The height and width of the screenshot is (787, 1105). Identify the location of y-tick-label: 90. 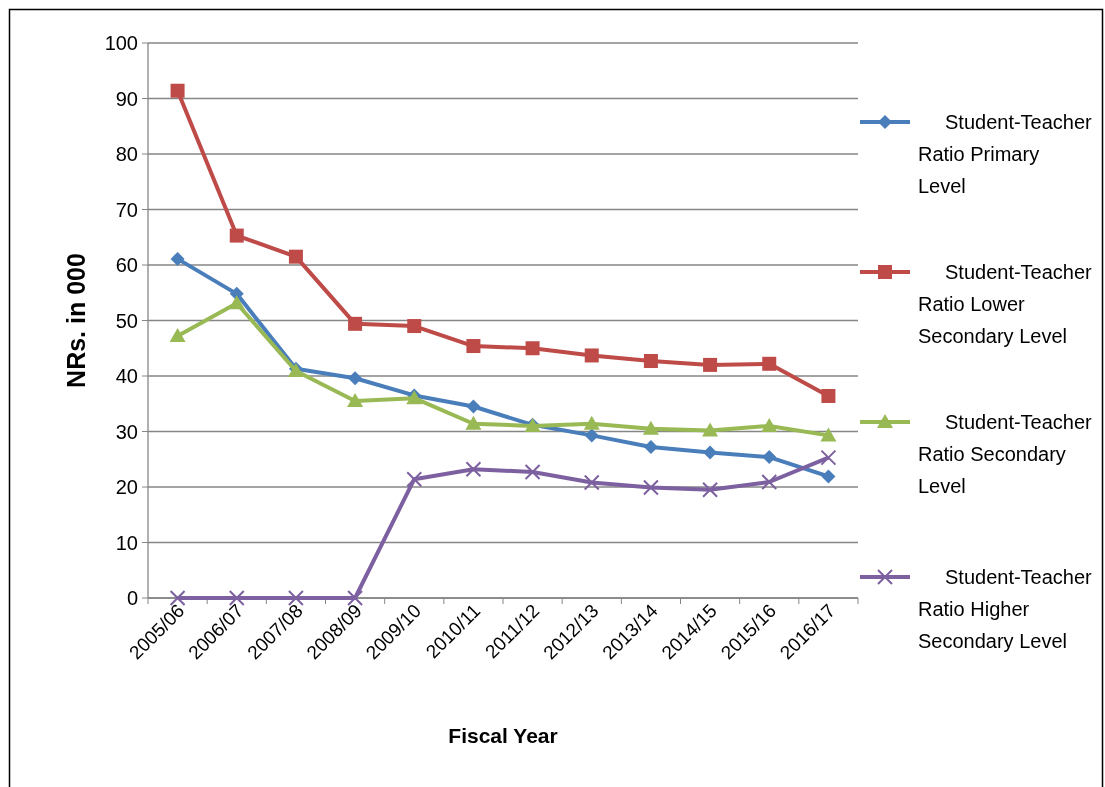
(126, 98).